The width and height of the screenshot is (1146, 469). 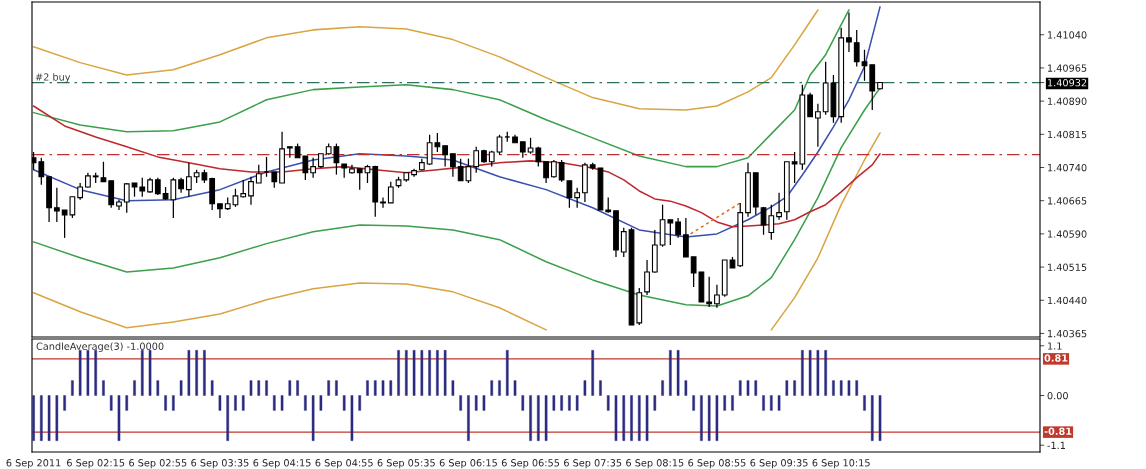 I want to click on ref-line-label: 0.81, so click(x=1056, y=358).